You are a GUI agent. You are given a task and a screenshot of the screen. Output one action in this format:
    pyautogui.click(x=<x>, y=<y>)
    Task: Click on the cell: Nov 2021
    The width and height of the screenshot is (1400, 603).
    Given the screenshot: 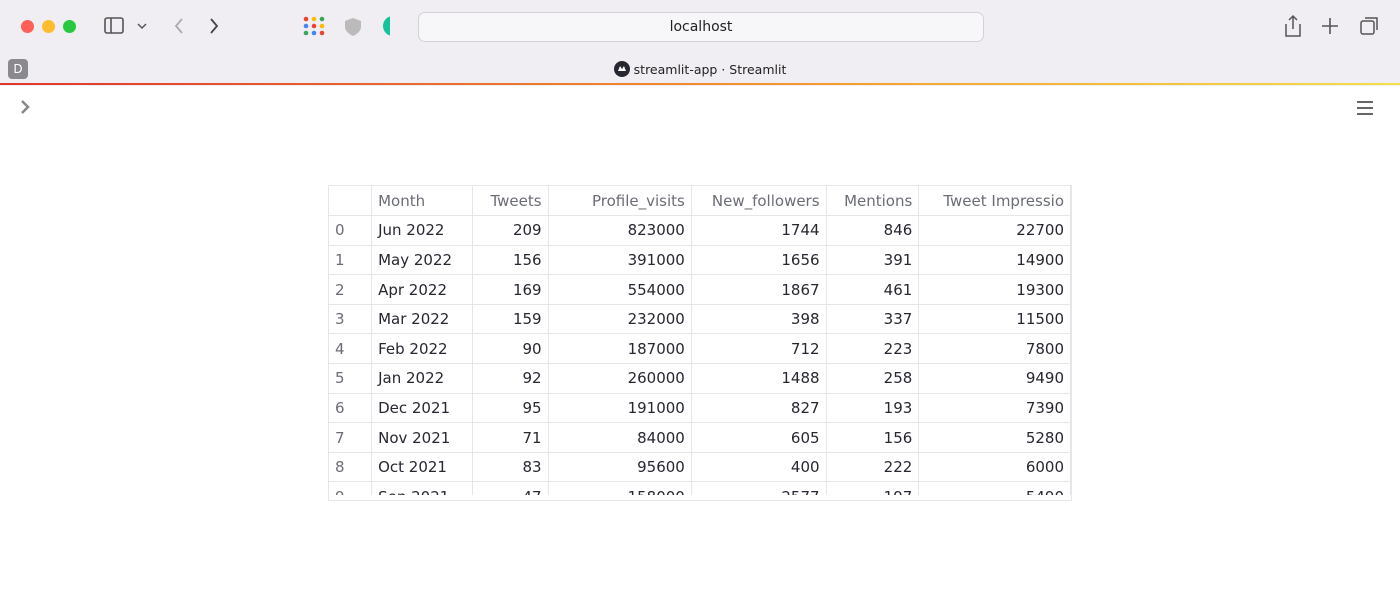 What is the action you would take?
    pyautogui.click(x=422, y=437)
    